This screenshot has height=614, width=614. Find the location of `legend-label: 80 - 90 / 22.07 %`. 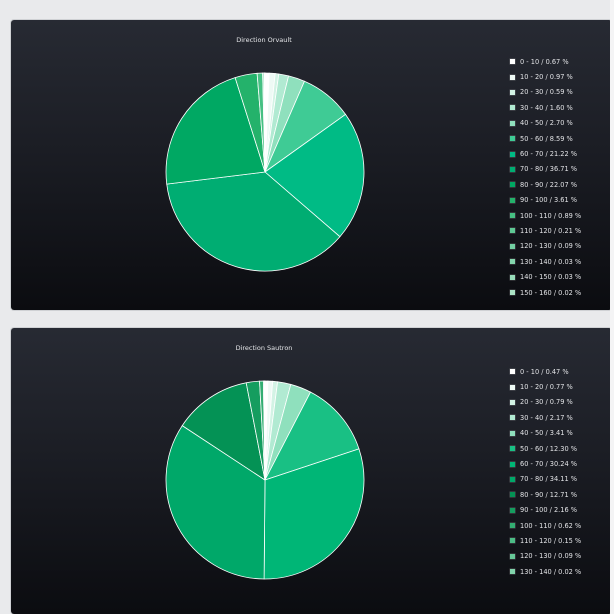

legend-label: 80 - 90 / 22.07 % is located at coordinates (549, 184).